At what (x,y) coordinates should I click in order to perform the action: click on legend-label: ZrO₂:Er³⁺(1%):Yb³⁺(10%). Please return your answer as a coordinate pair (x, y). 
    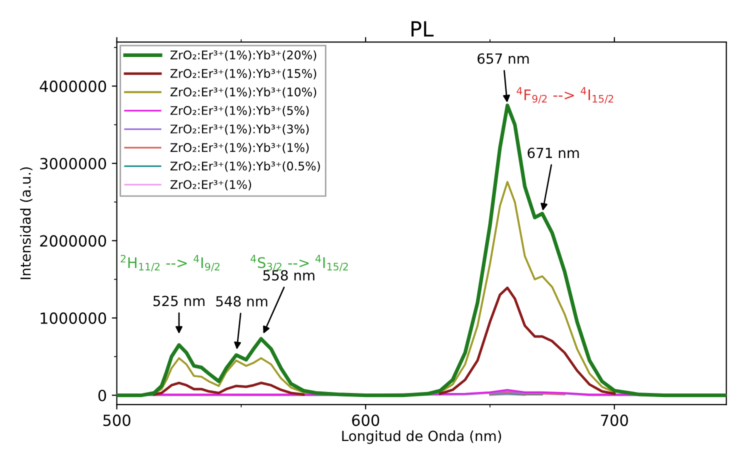
    Looking at the image, I should click on (243, 92).